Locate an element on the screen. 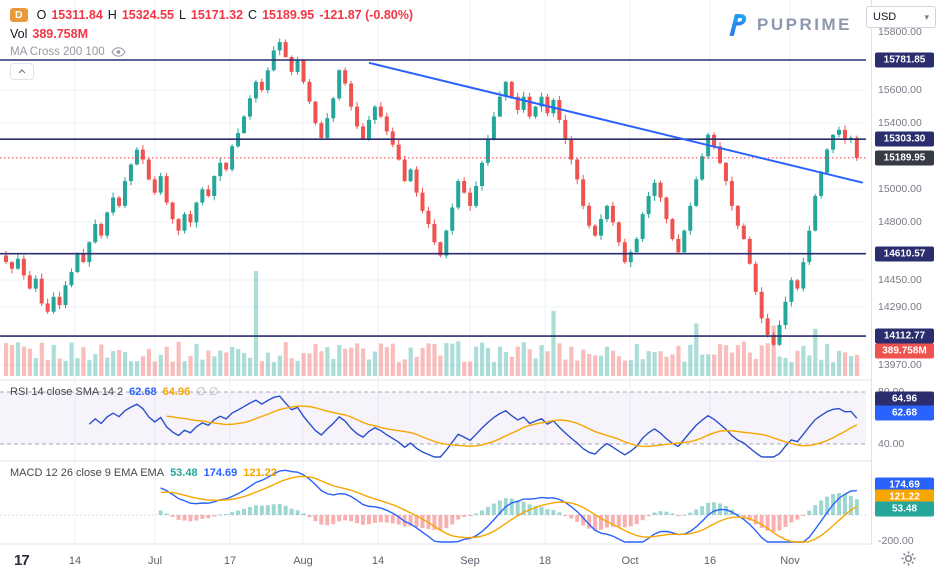 The image size is (940, 581). rsi-band is located at coordinates (433, 418).